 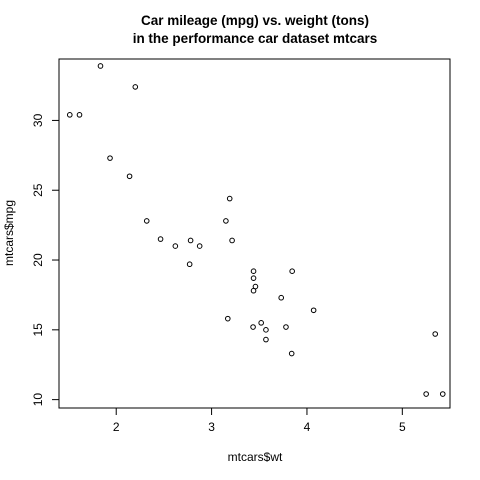 What do you see at coordinates (38, 120) in the screenshot?
I see `y-tick-label: 30` at bounding box center [38, 120].